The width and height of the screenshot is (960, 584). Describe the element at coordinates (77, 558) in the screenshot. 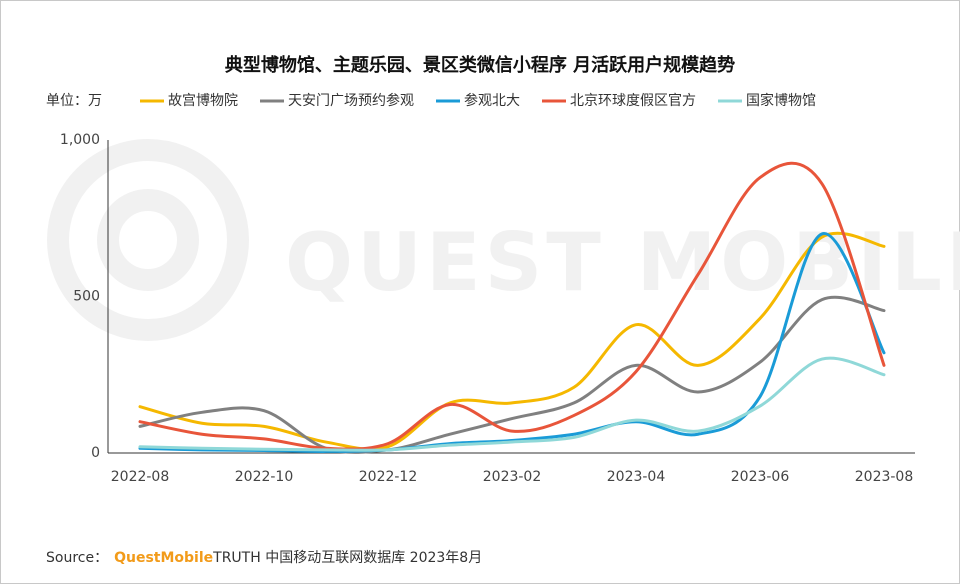

I see `source-prefix: Source：` at that location.